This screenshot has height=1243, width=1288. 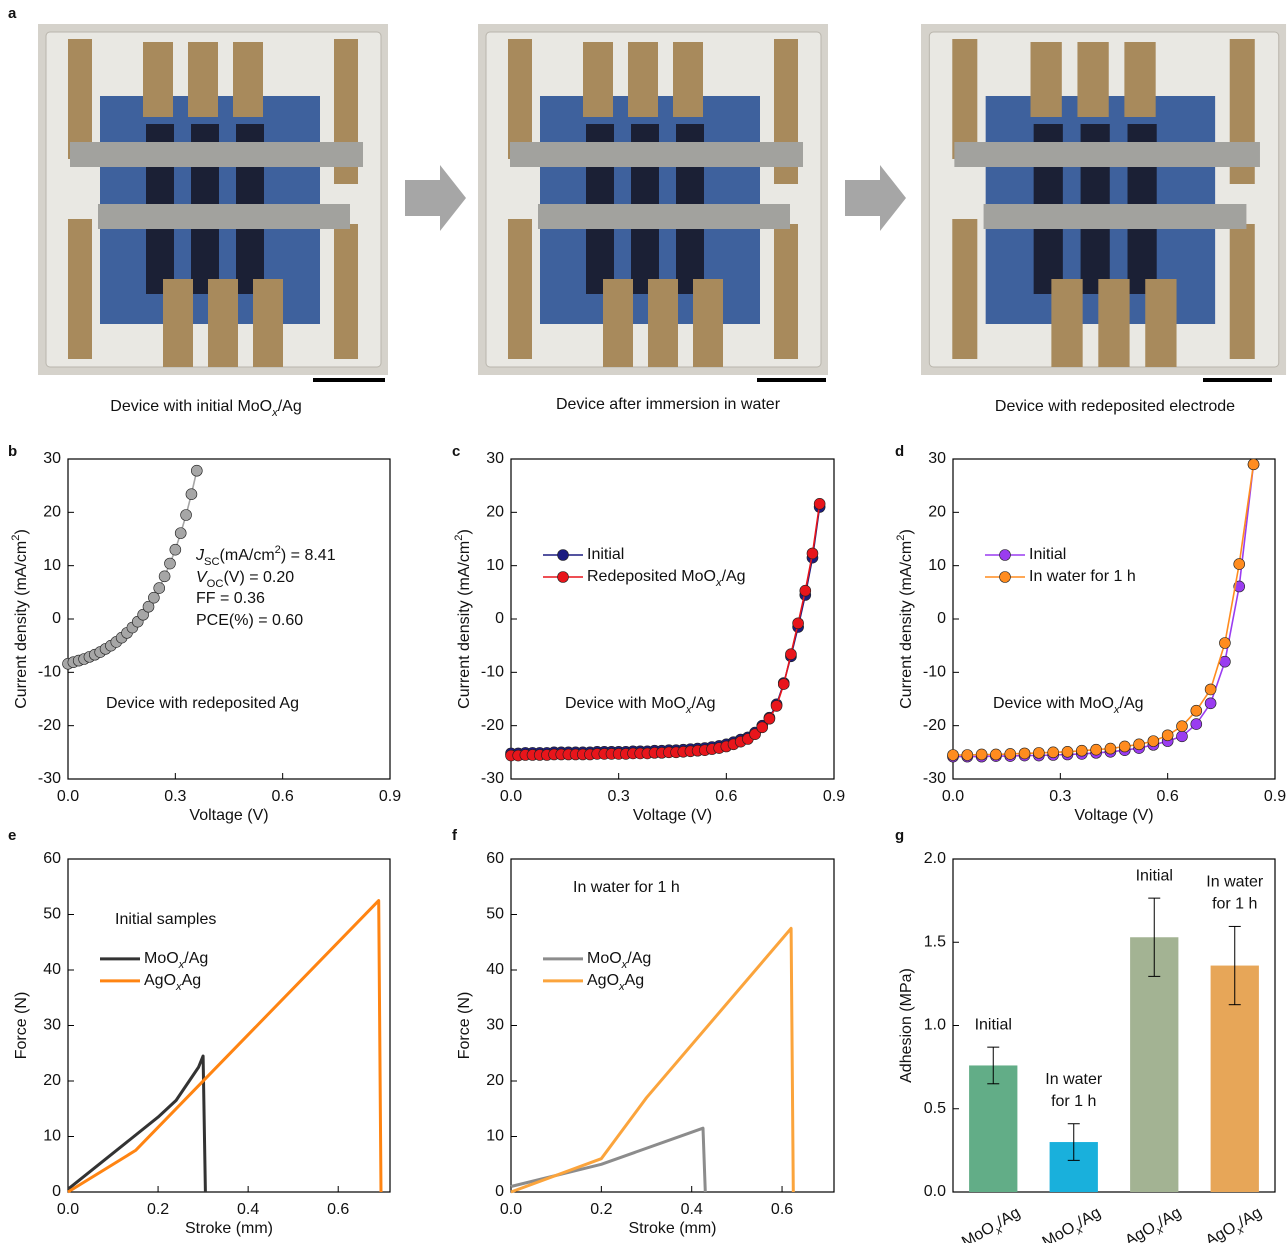 I want to click on y-tick-label: 20, so click(x=495, y=1080).